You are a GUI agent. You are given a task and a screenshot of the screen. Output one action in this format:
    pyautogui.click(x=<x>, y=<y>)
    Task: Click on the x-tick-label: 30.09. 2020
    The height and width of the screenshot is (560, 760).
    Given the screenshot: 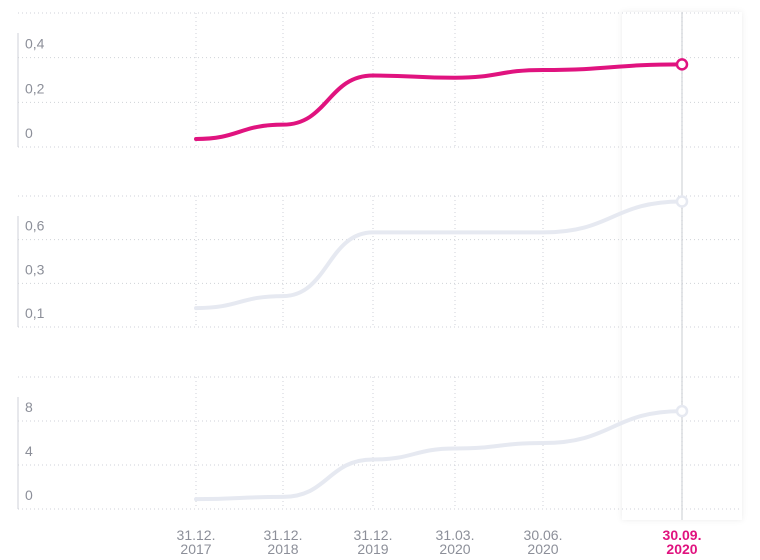 What is the action you would take?
    pyautogui.click(x=682, y=542)
    